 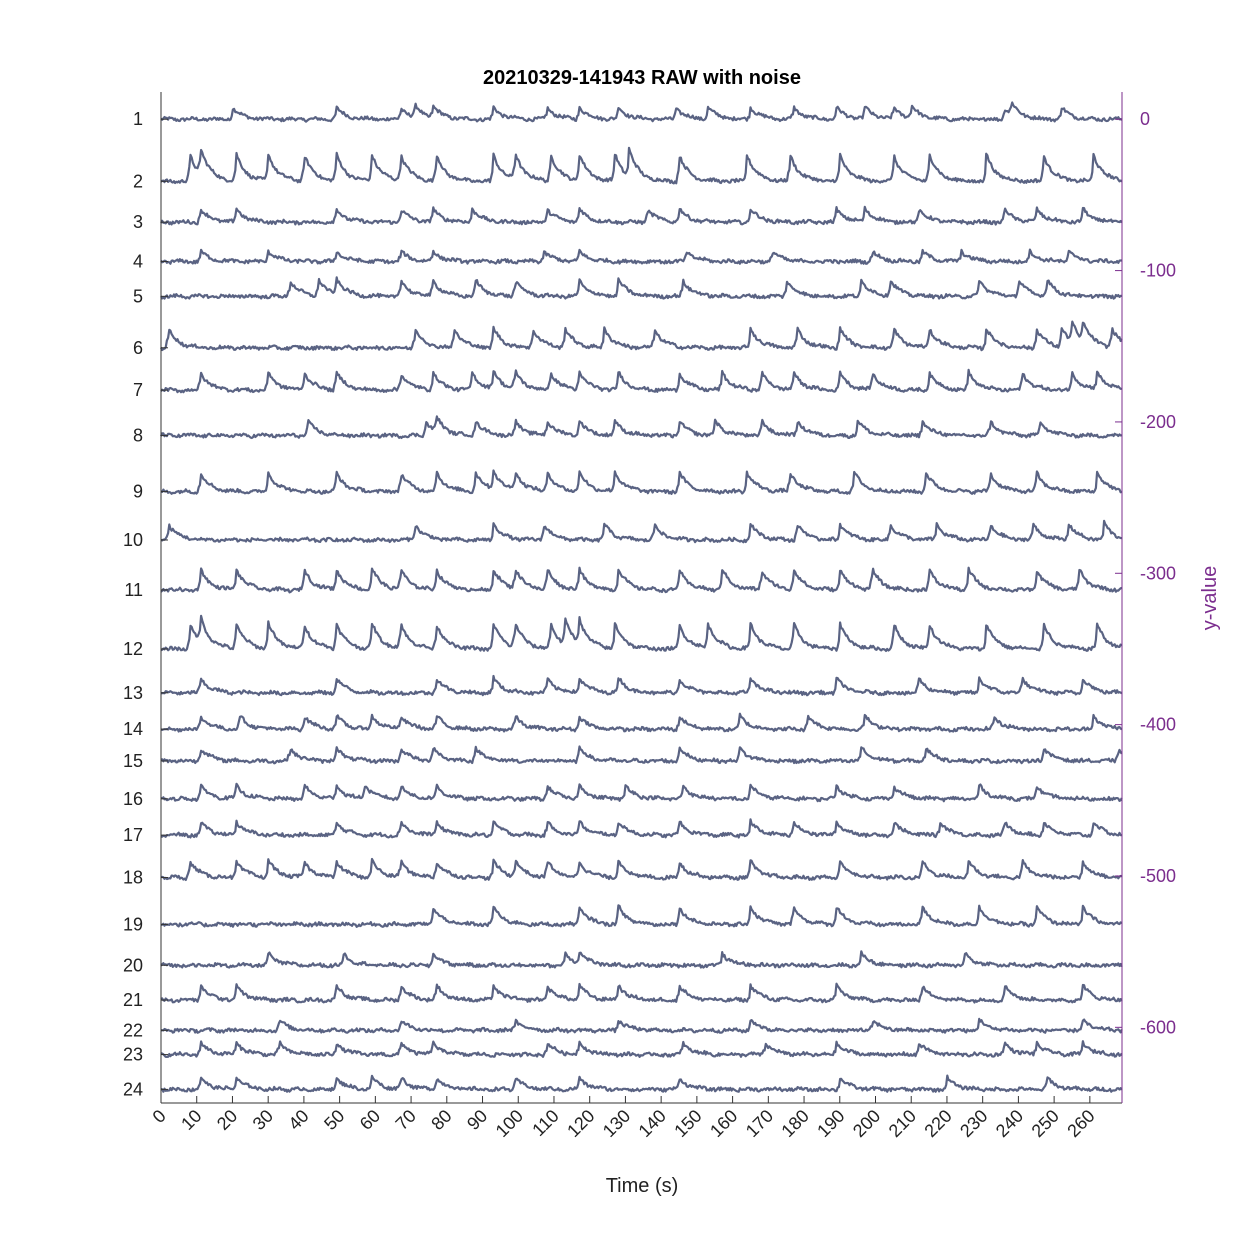 What do you see at coordinates (1158, 271) in the screenshot?
I see `right-tick-label--100: -100` at bounding box center [1158, 271].